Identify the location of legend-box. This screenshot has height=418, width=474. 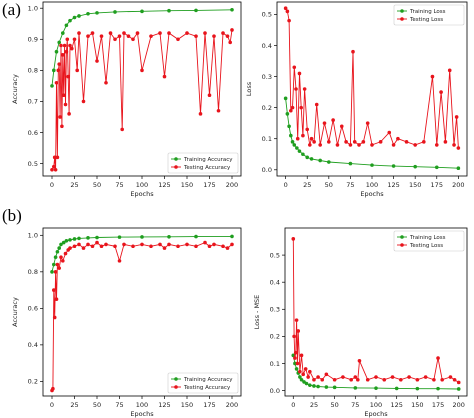
(429, 241).